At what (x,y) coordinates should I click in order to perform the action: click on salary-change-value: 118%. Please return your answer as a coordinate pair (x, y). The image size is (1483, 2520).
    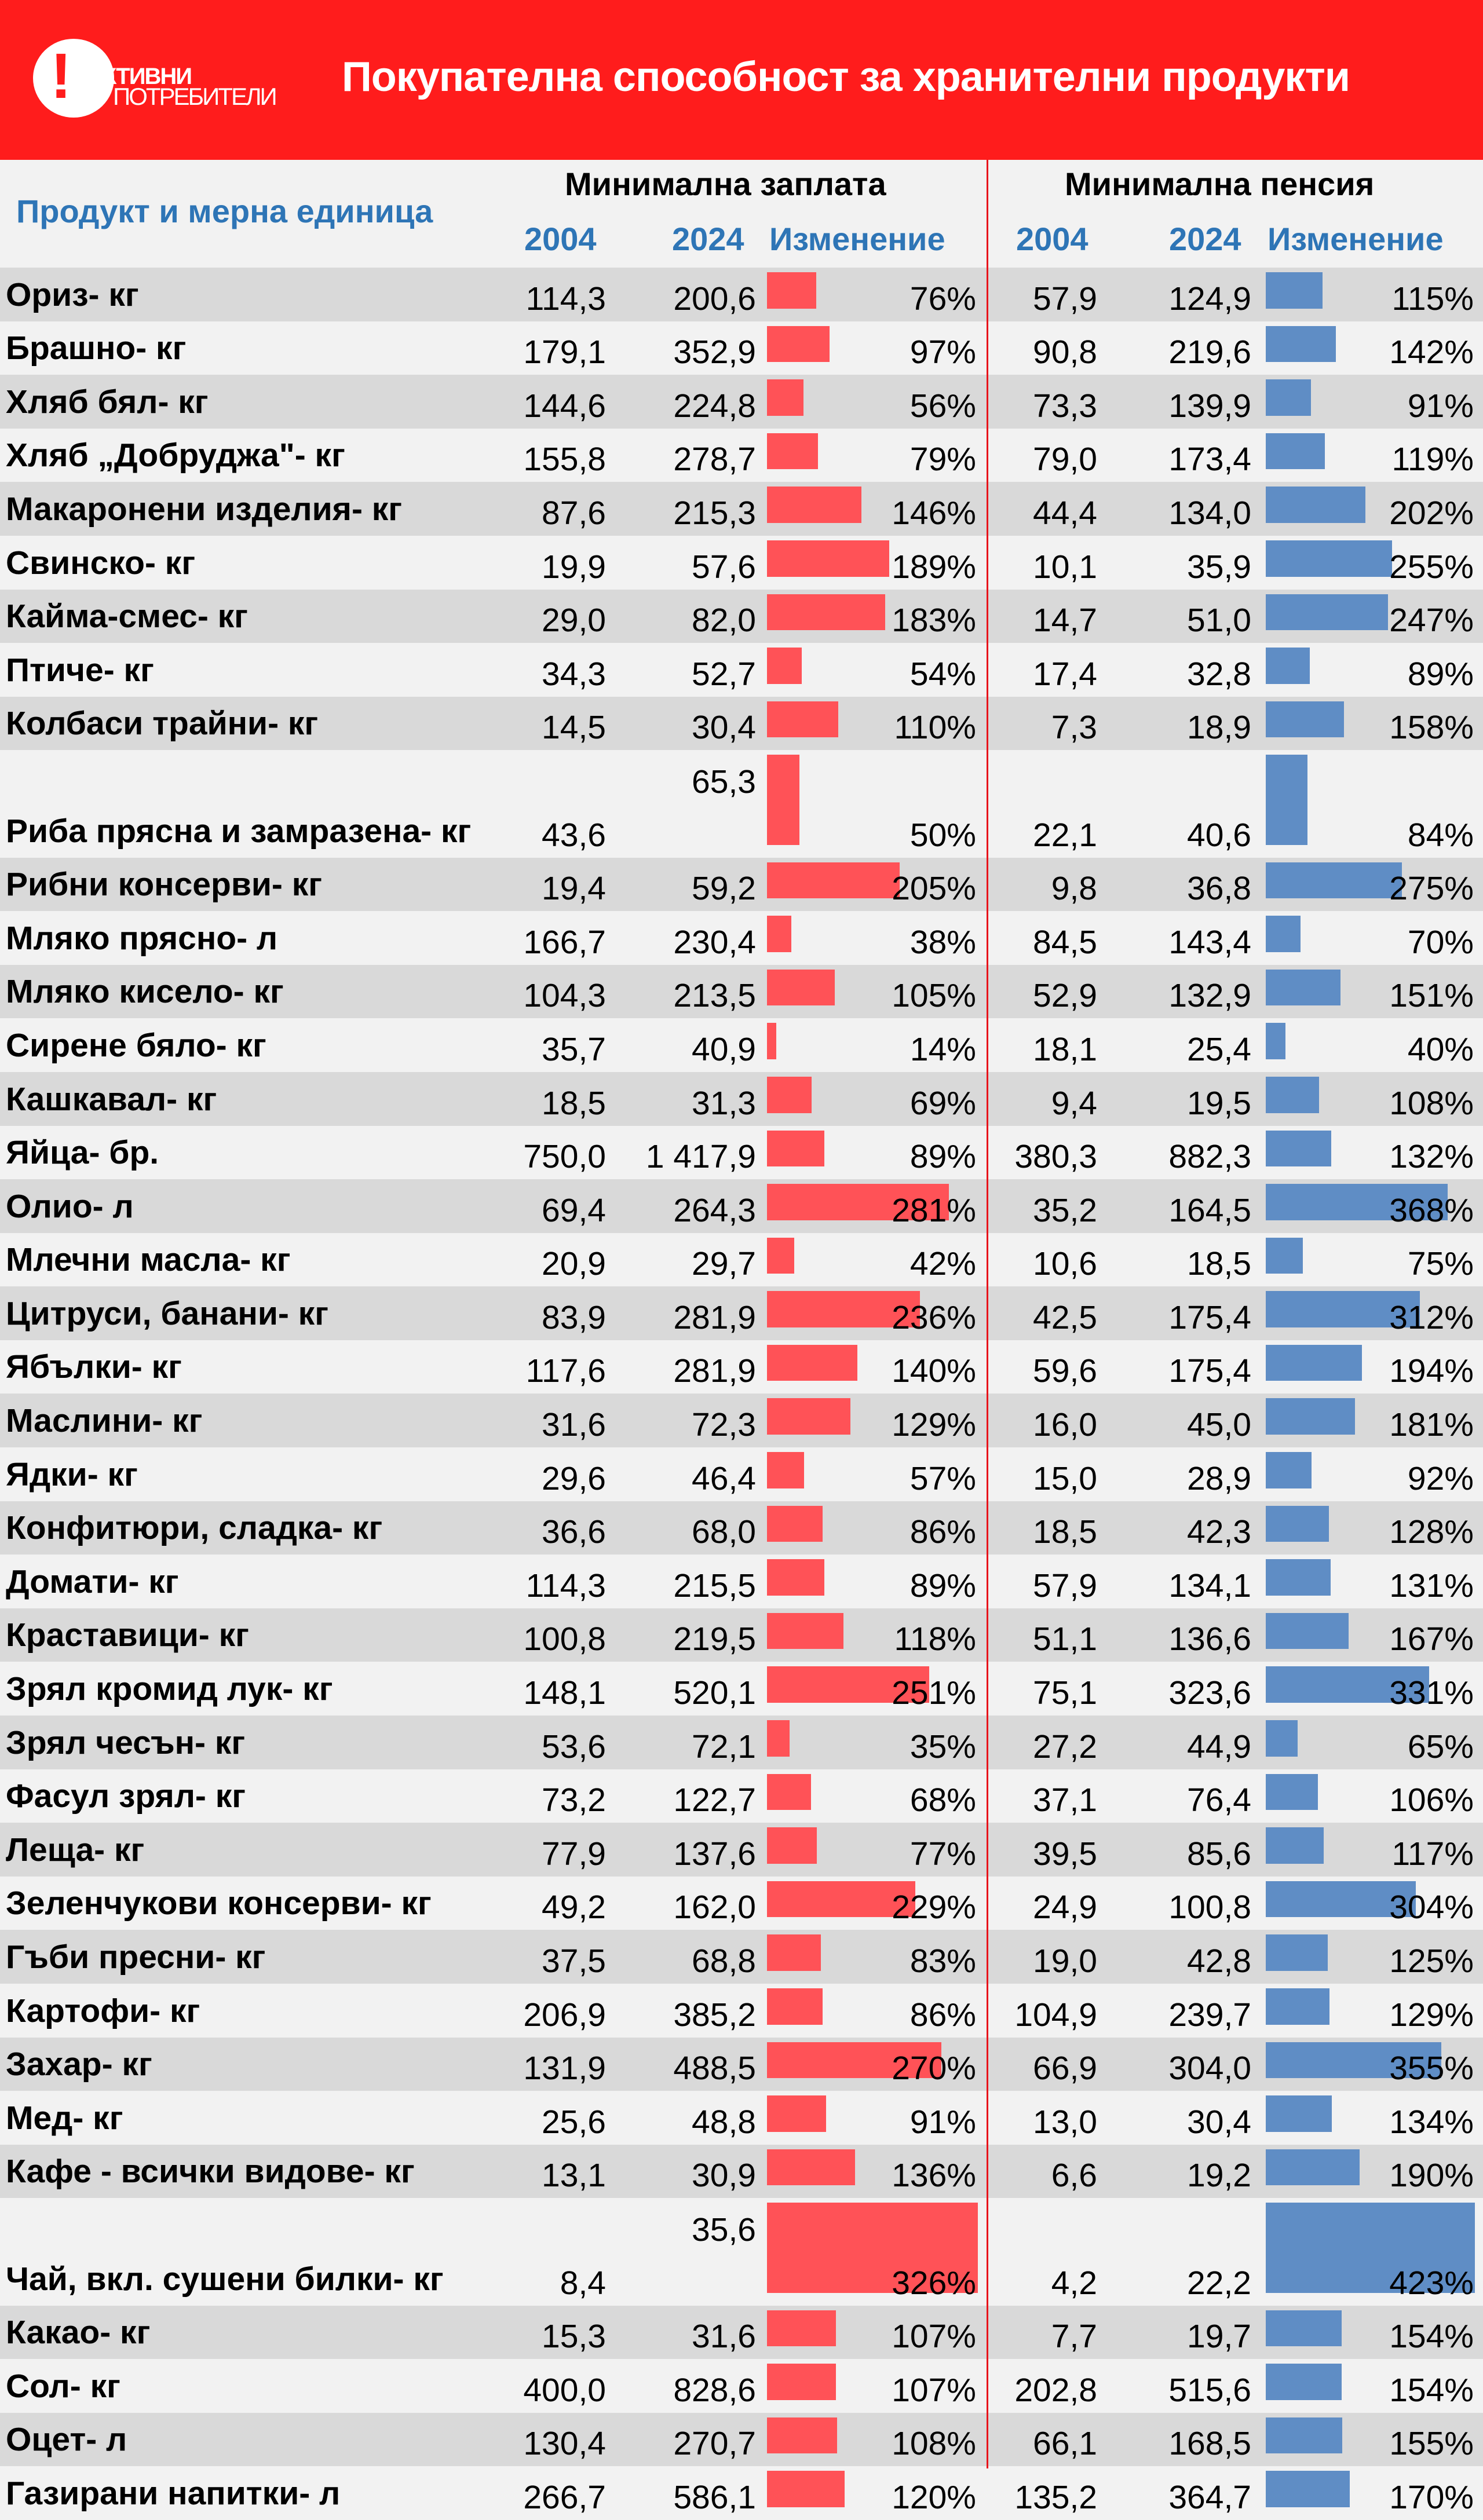
    Looking at the image, I should click on (935, 1639).